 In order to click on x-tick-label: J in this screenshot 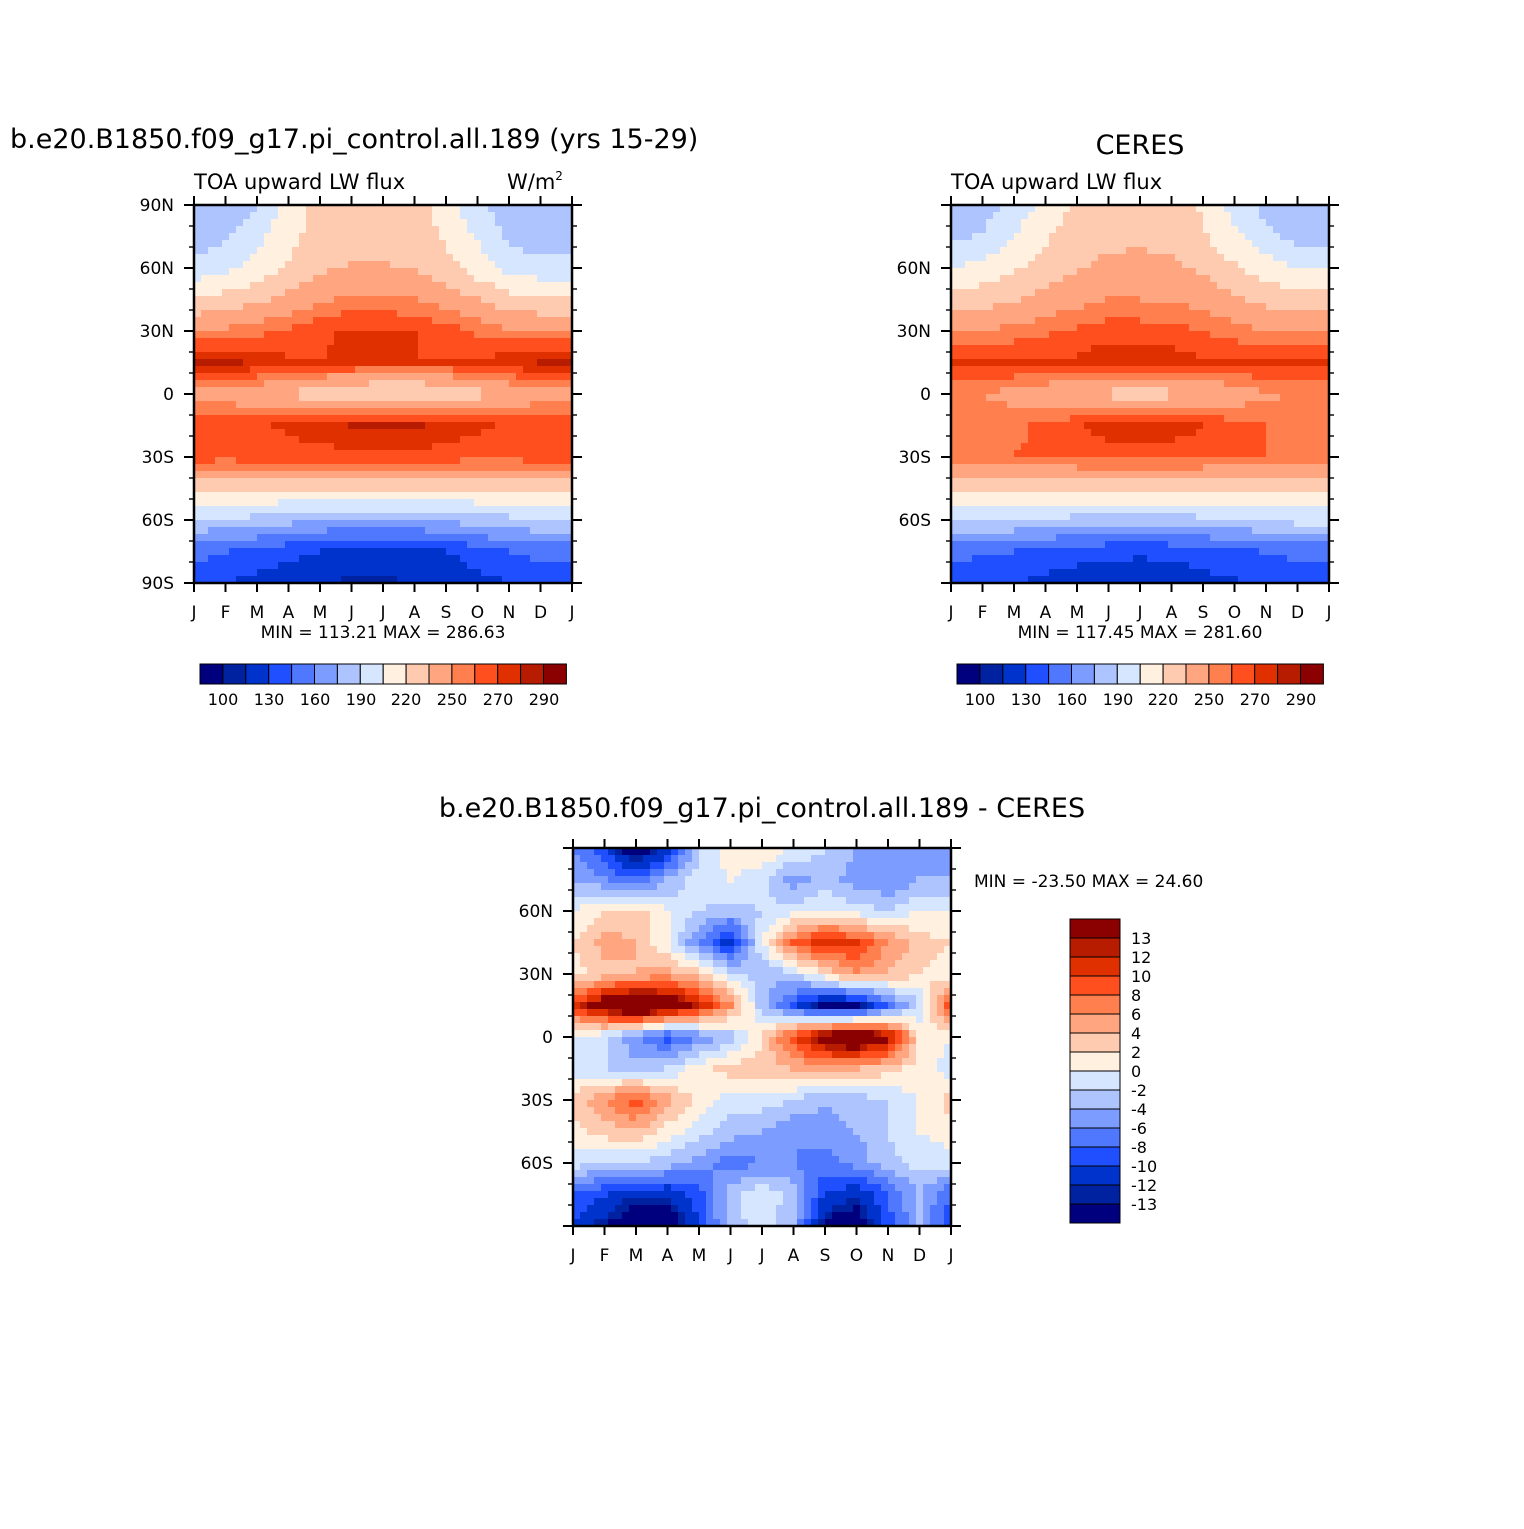, I will do `click(382, 613)`.